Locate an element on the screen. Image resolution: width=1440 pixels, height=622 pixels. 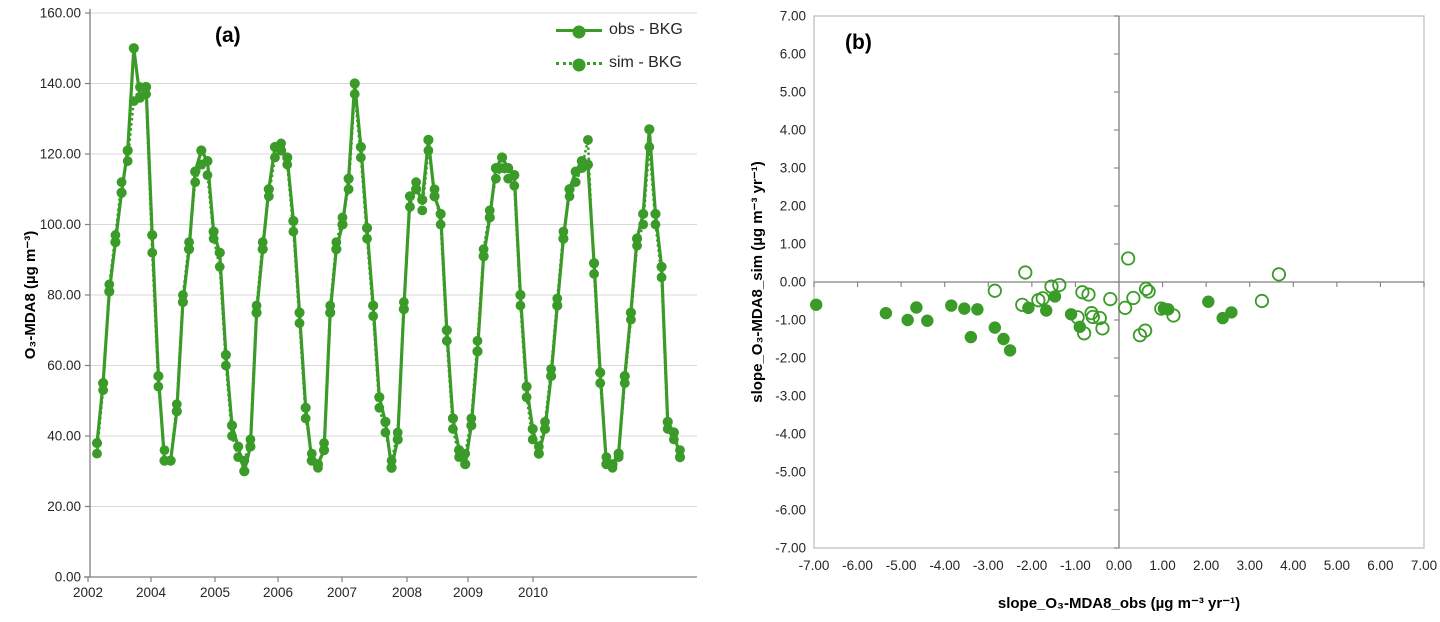
axis-tick-label: 2009 is located at coordinates (468, 592).